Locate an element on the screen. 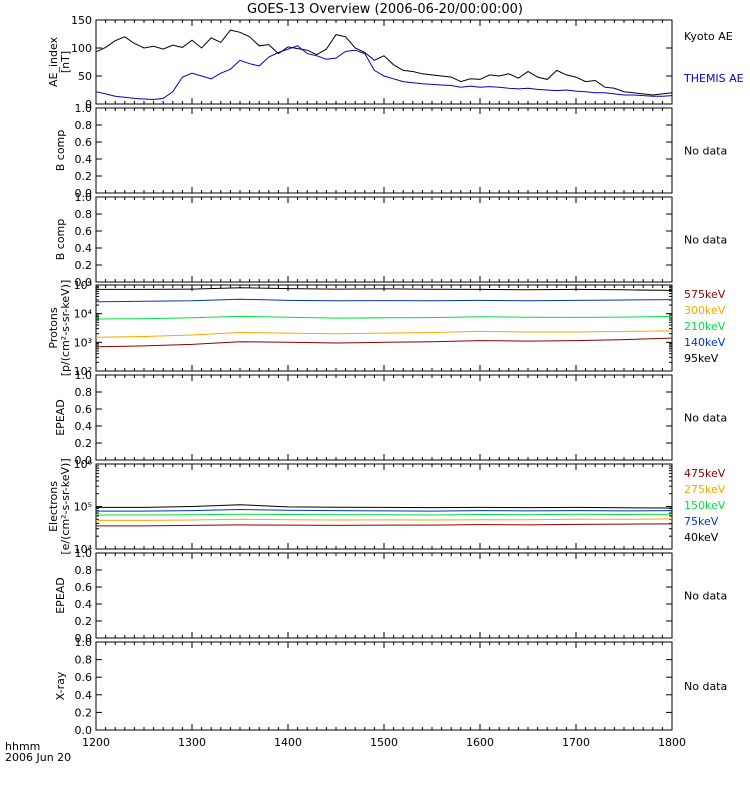  series-line-475kev is located at coordinates (384, 525).